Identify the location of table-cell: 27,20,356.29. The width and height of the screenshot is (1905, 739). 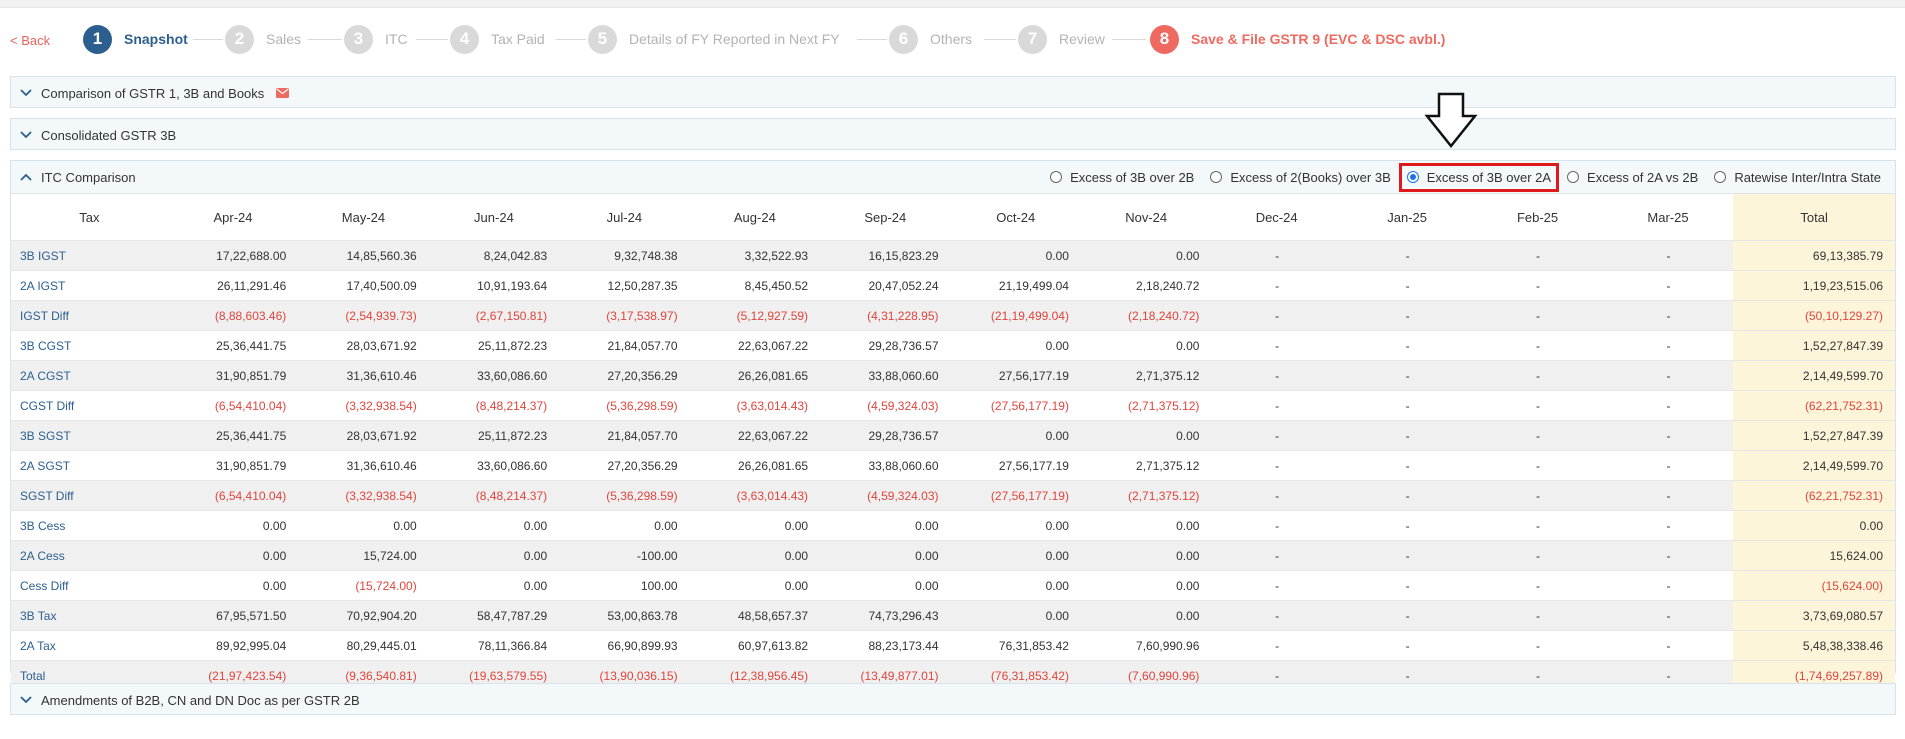
(624, 375).